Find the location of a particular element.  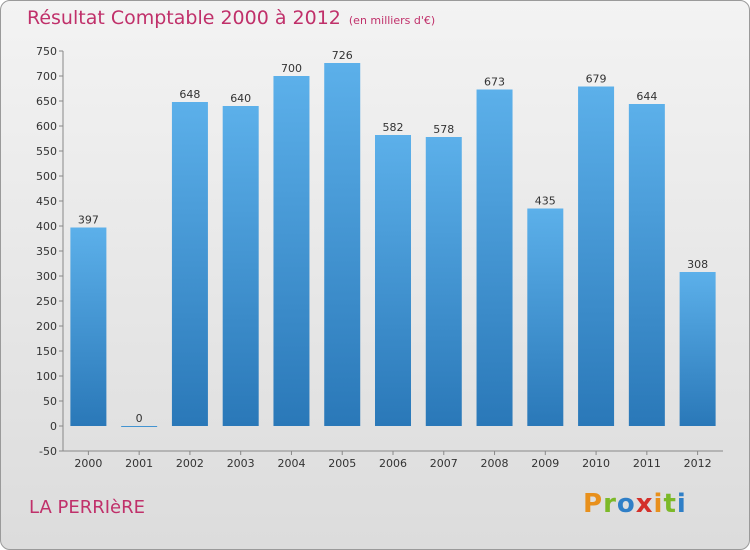

x-tick-label: 2001 is located at coordinates (139, 463).